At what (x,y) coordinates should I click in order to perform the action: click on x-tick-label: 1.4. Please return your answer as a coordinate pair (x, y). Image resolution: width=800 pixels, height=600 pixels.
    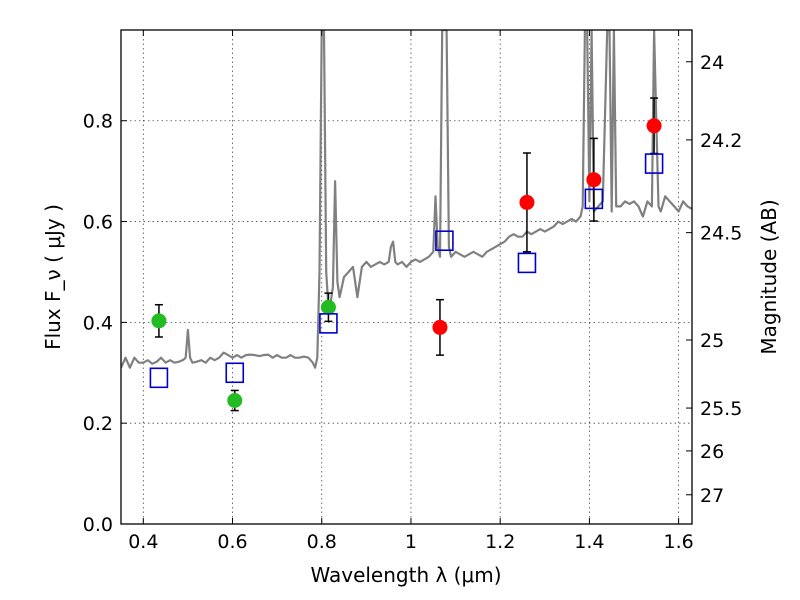
    Looking at the image, I should click on (589, 542).